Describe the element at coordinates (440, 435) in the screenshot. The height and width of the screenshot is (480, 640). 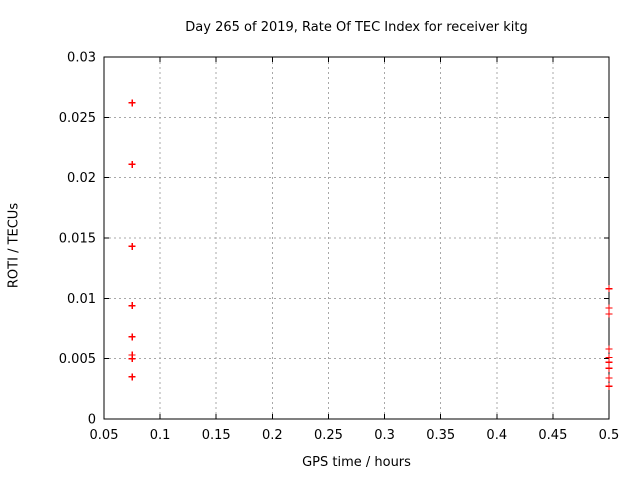
I see `x-tick-label: 0.35` at that location.